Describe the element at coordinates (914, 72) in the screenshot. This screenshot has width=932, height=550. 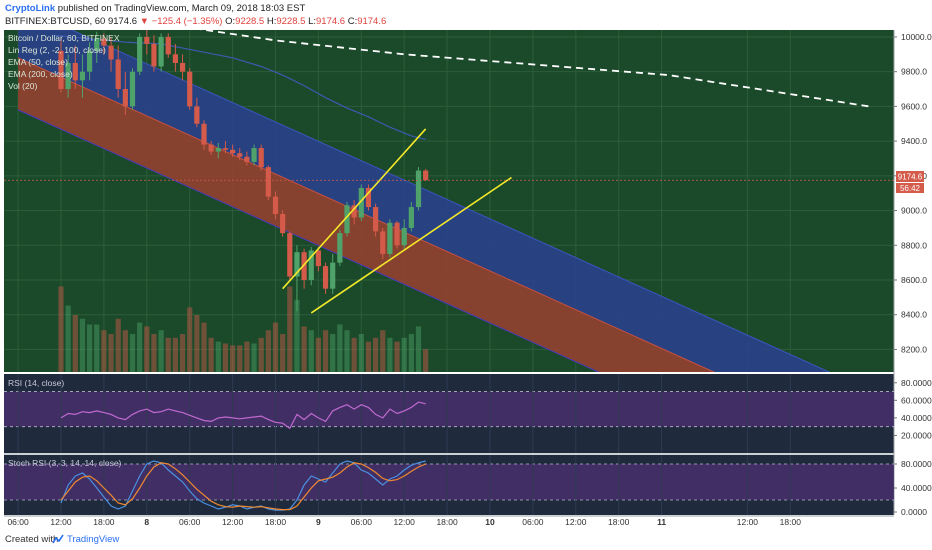
I see `price-tick-label: 9800.0` at that location.